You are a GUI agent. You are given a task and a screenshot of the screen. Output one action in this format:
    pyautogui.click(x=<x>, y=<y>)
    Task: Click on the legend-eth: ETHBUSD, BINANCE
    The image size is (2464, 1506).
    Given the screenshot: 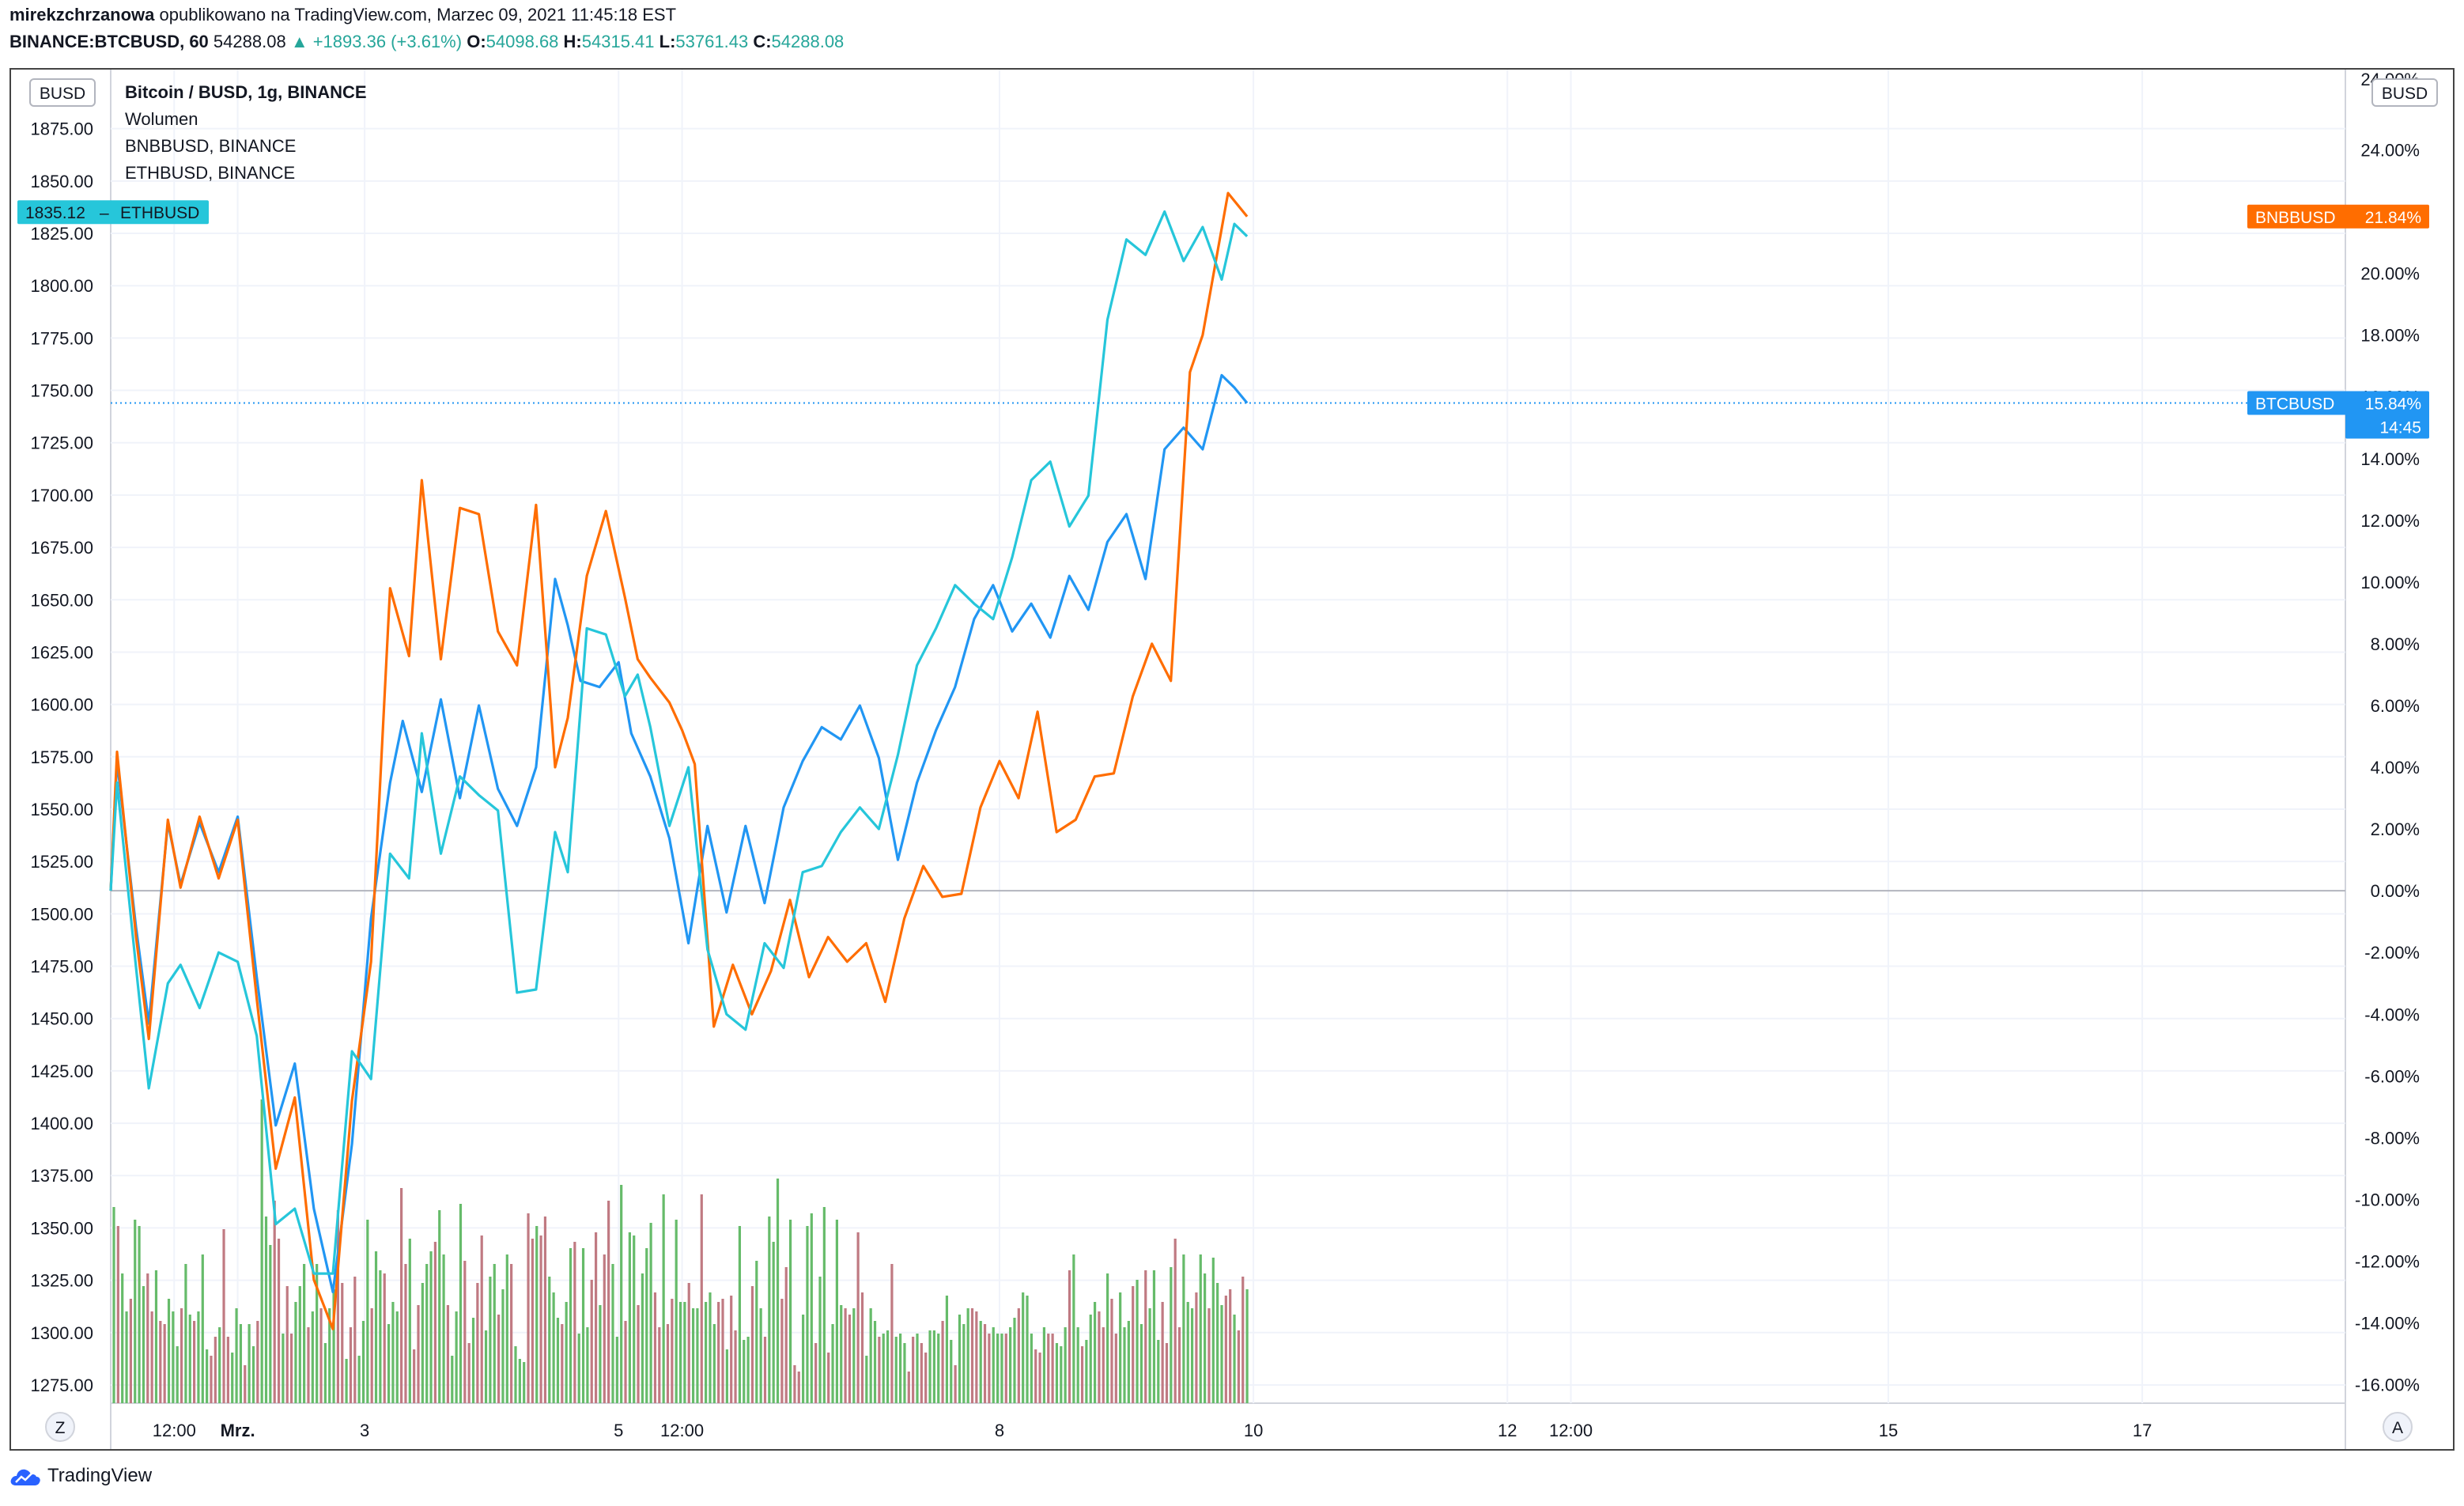 What is the action you would take?
    pyautogui.click(x=210, y=173)
    